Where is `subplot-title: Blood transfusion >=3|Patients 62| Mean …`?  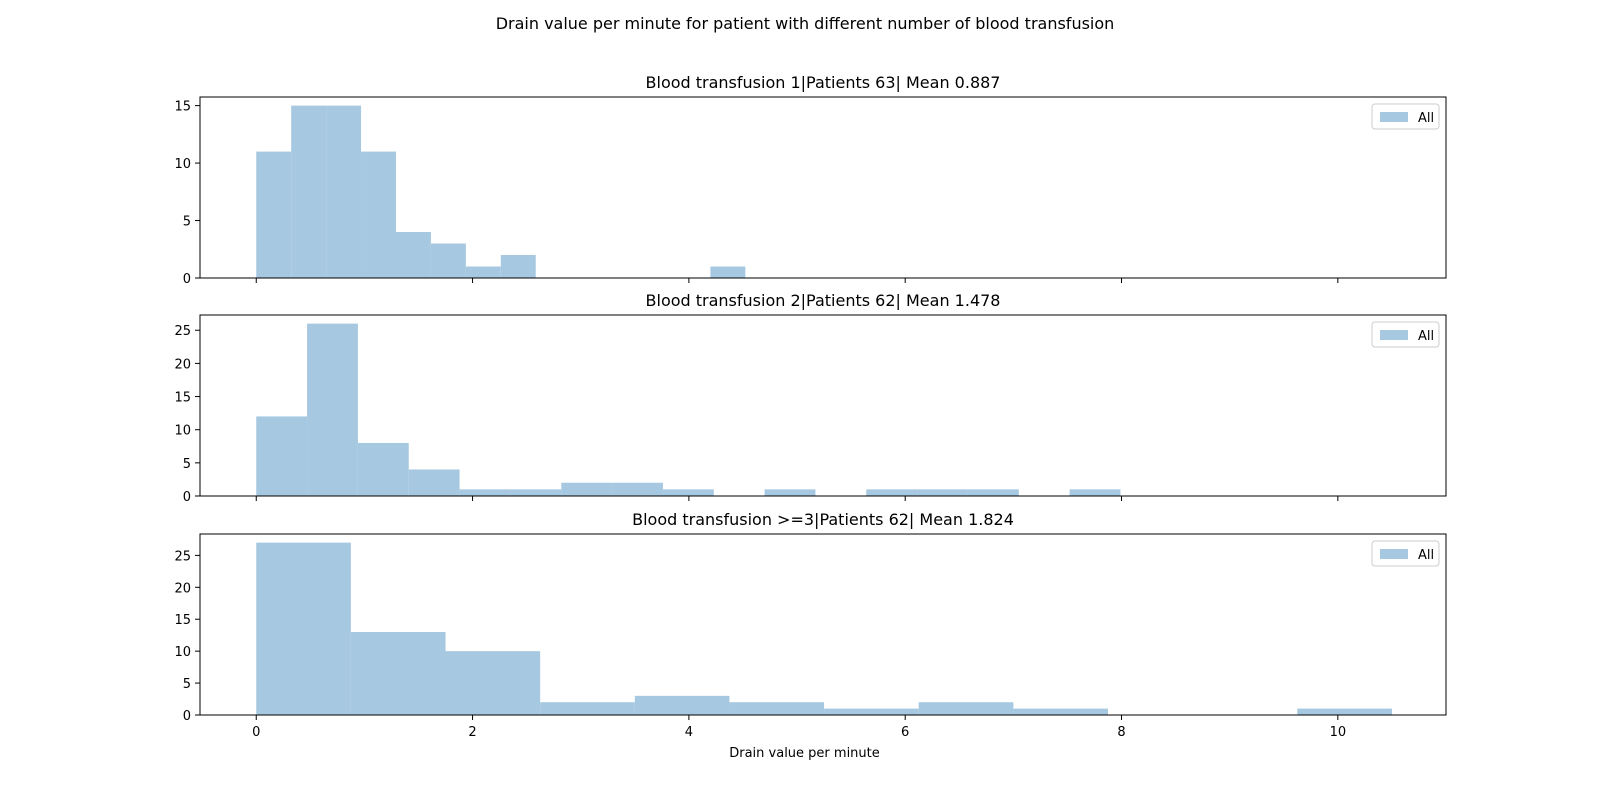
subplot-title: Blood transfusion >=3|Patients 62| Mean … is located at coordinates (823, 519).